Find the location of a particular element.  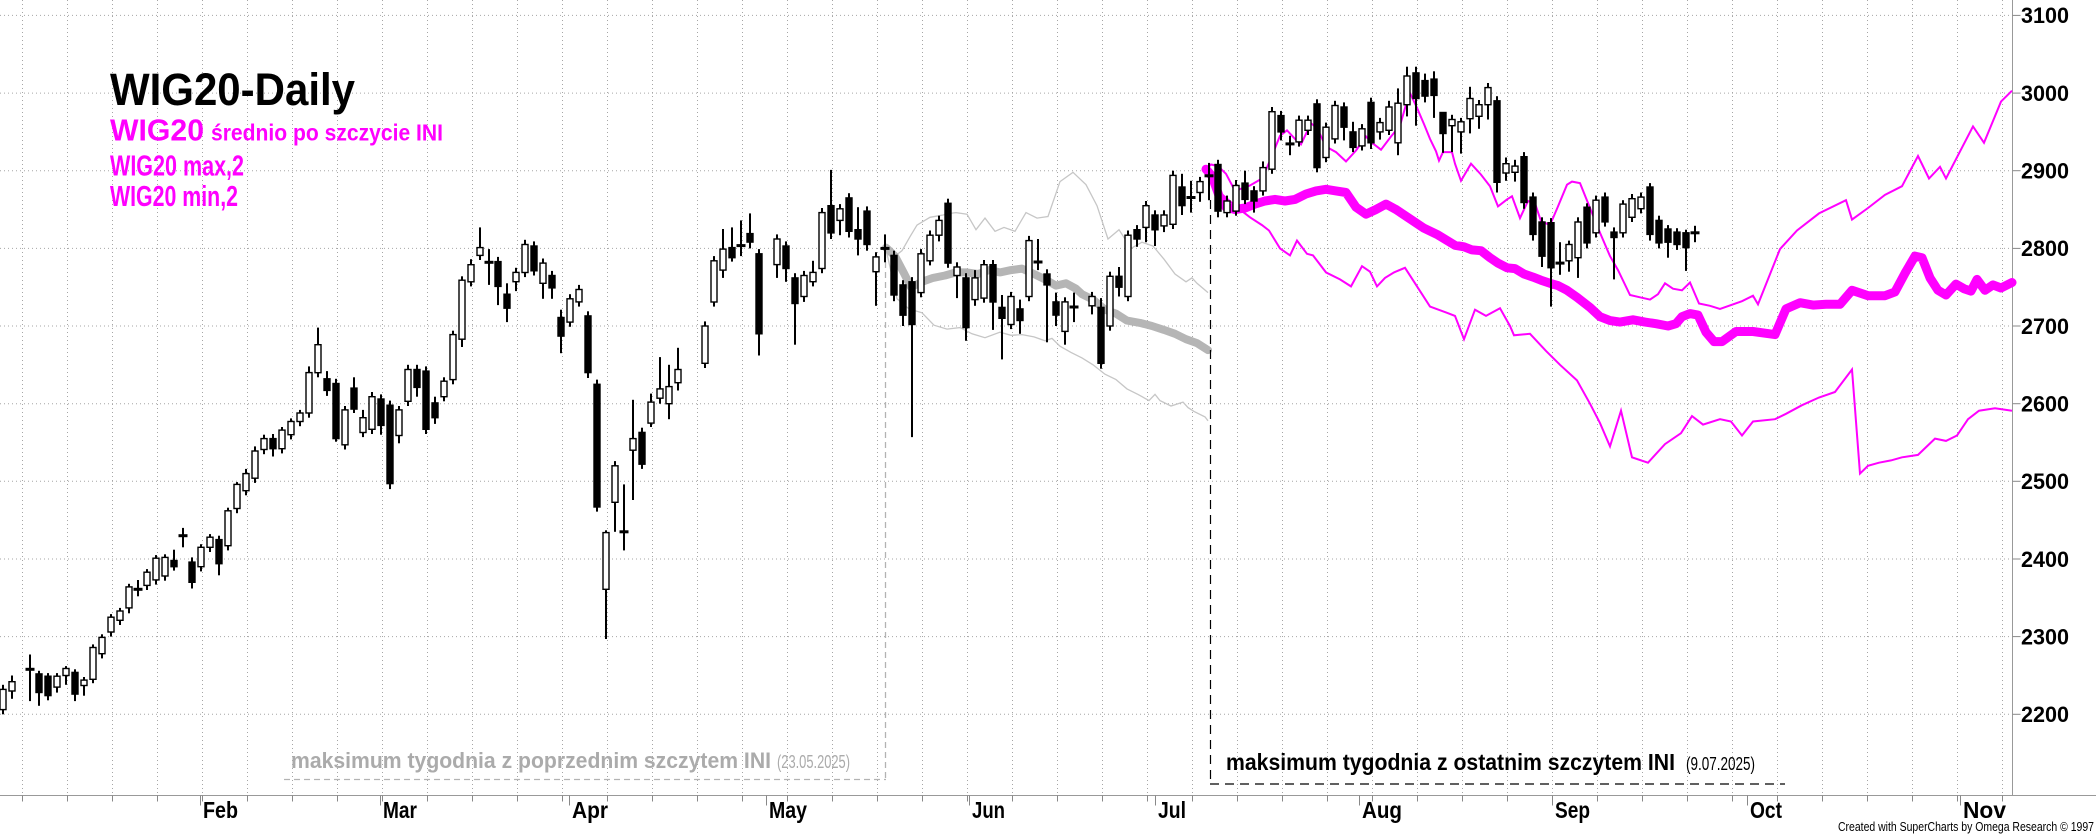

svg-text: Sep is located at coordinates (1572, 810).